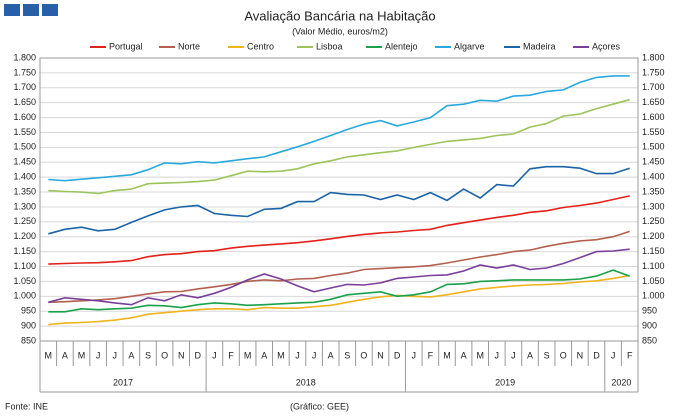 This screenshot has width=680, height=418. Describe the element at coordinates (653, 191) in the screenshot. I see `y2-tick-label: 1.350` at that location.